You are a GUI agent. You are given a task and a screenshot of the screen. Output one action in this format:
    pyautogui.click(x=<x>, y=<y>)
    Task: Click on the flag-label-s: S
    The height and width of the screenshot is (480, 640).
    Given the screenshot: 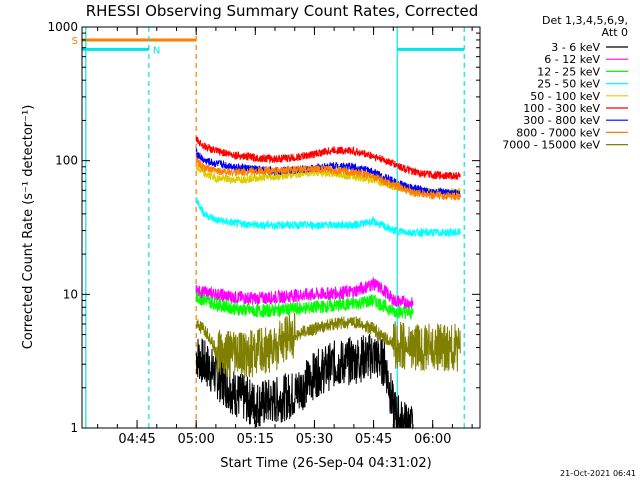 What is the action you would take?
    pyautogui.click(x=75, y=41)
    